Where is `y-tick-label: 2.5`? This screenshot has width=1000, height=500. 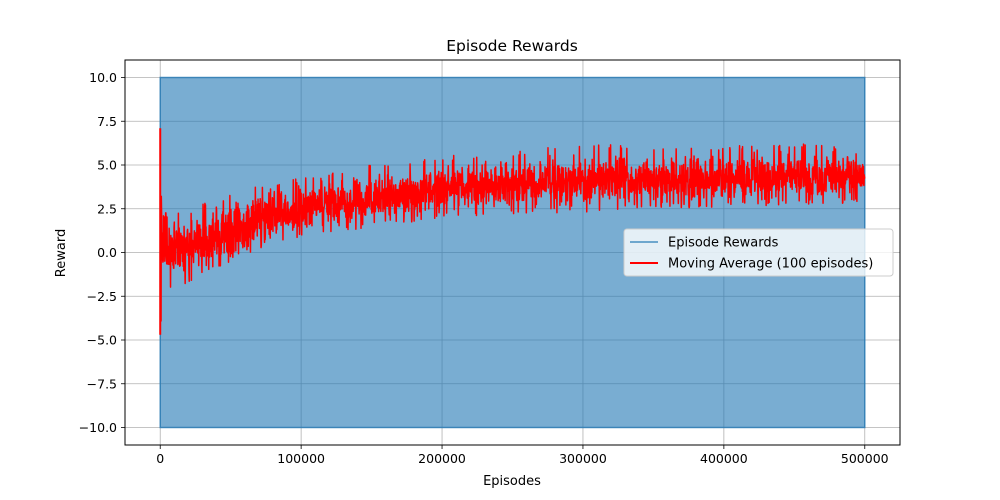 y-tick-label: 2.5 is located at coordinates (107, 208).